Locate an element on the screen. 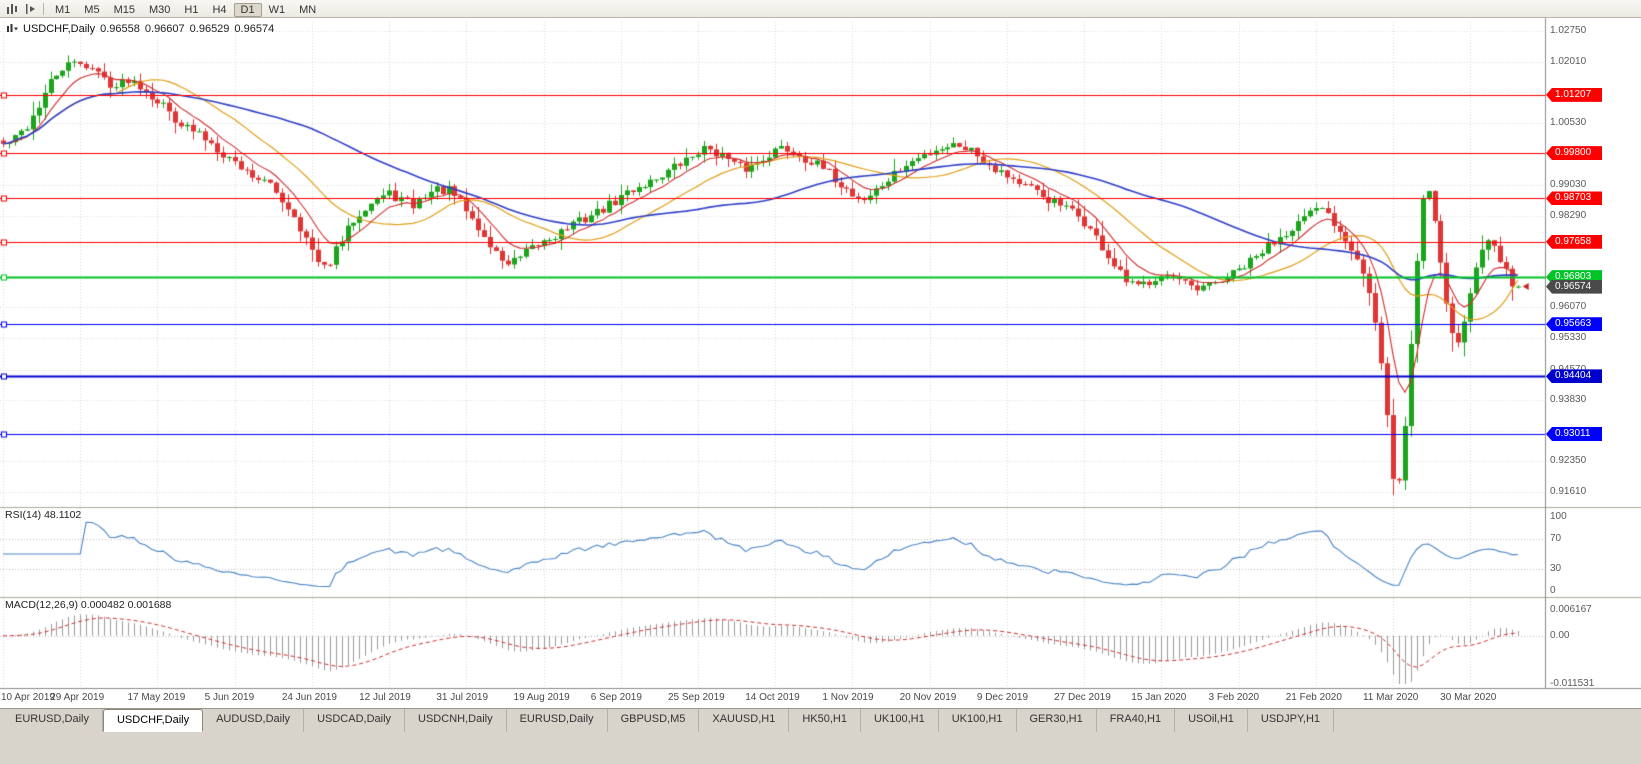 The width and height of the screenshot is (1641, 764). rsi-axis-level: 70 is located at coordinates (1556, 539).